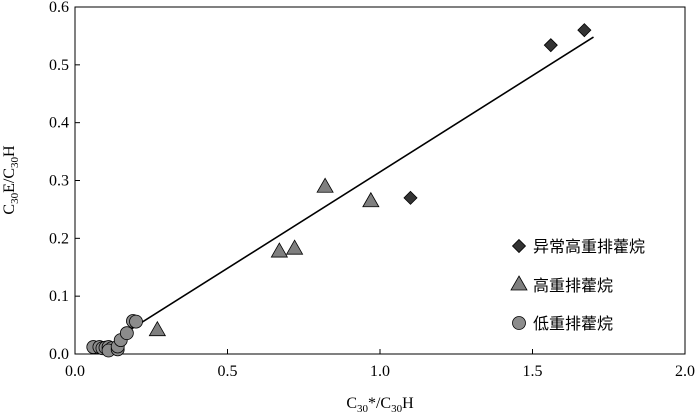  I want to click on x-axis-title-mid: */C, so click(379, 403).